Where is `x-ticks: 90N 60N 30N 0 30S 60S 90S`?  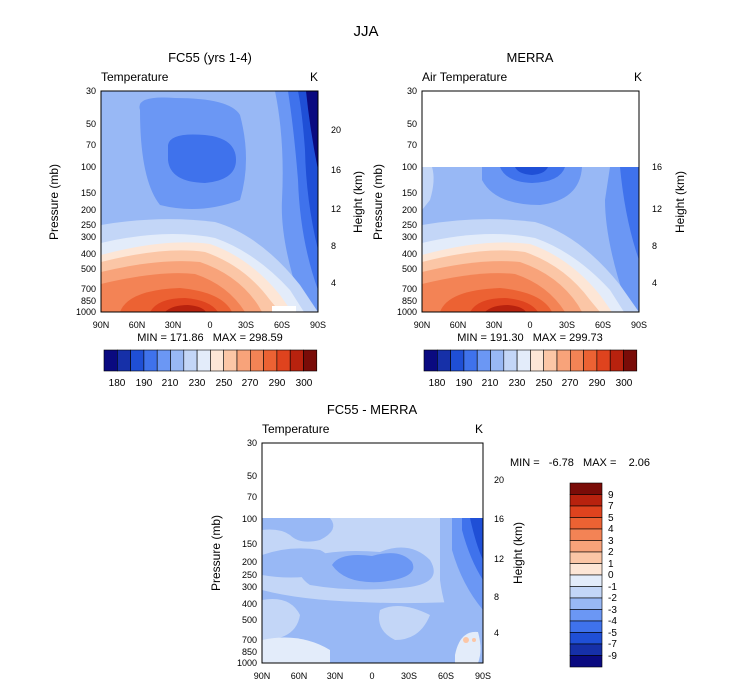 x-ticks: 90N 60N 30N 0 30S 60S 90S is located at coordinates (530, 325).